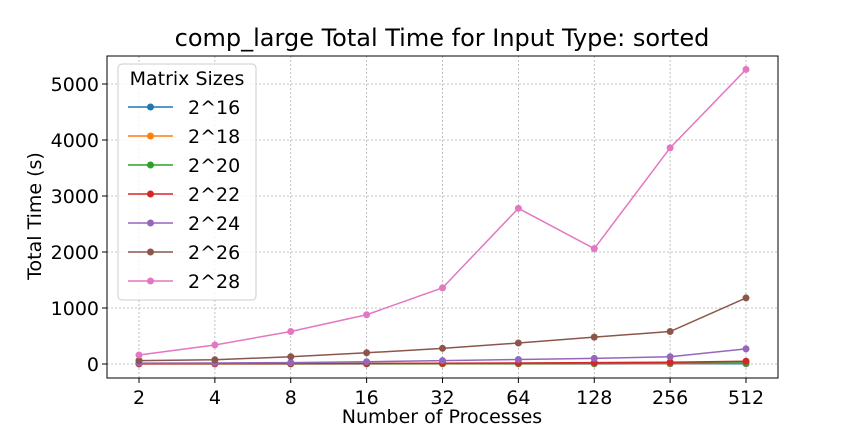 Image resolution: width=864 pixels, height=432 pixels. I want to click on legend-label: 2^18, so click(214, 137).